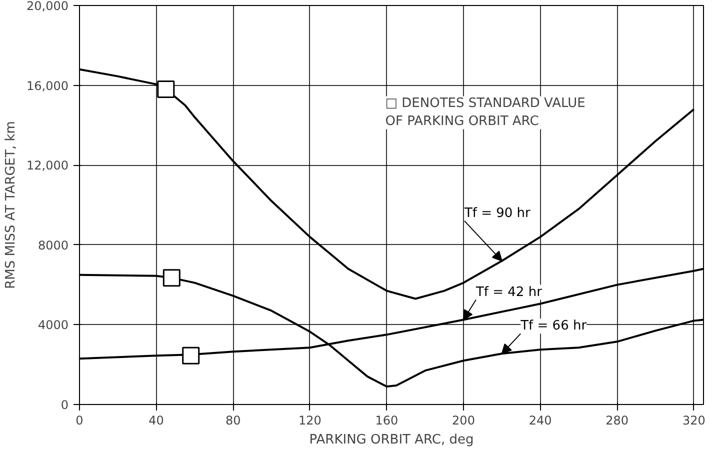 Image resolution: width=721 pixels, height=453 pixels. I want to click on x-tick-label: 80, so click(233, 421).